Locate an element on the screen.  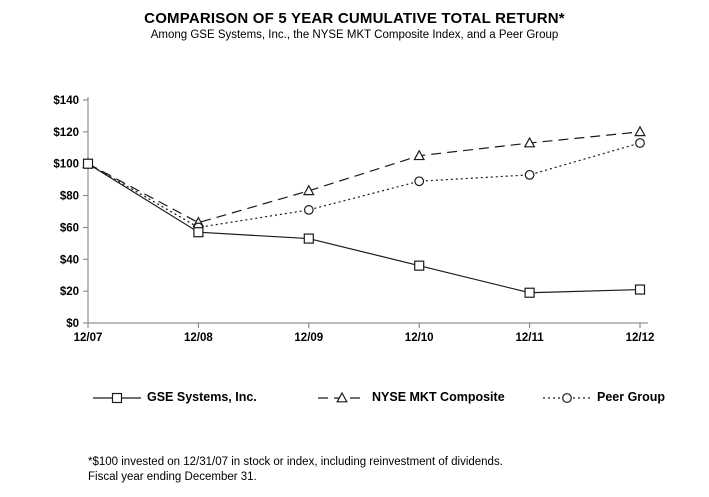
svg-text: $100 is located at coordinates (66, 165).